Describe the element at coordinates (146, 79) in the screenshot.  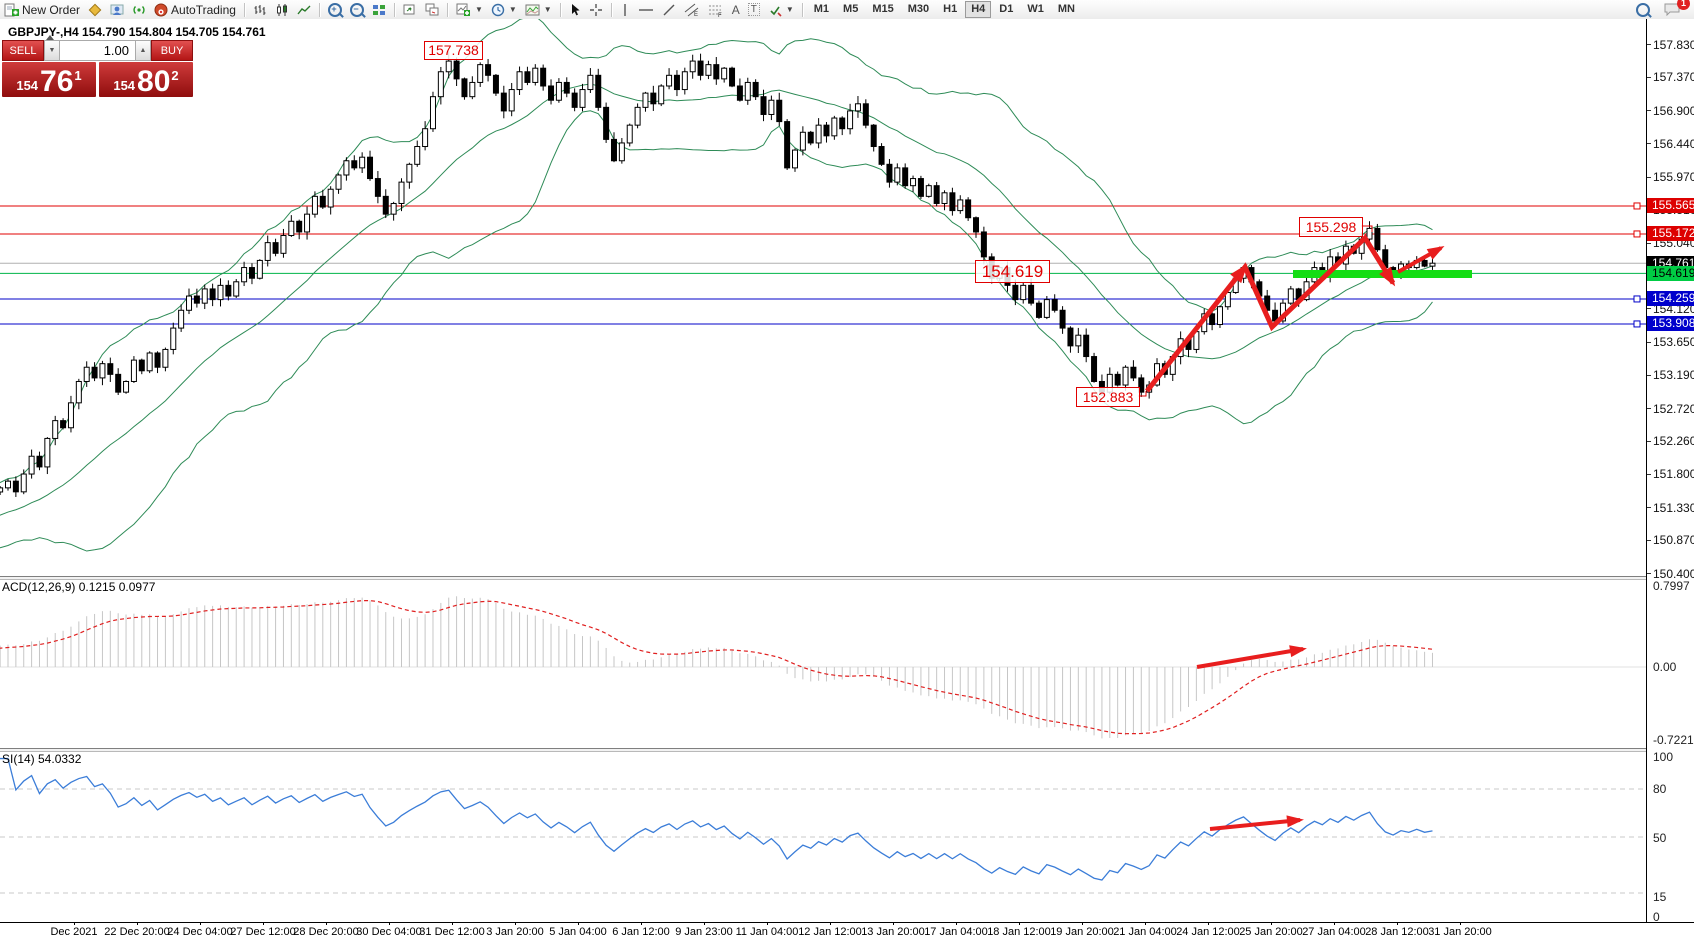
I see `buy-price-button: 154 80 2` at that location.